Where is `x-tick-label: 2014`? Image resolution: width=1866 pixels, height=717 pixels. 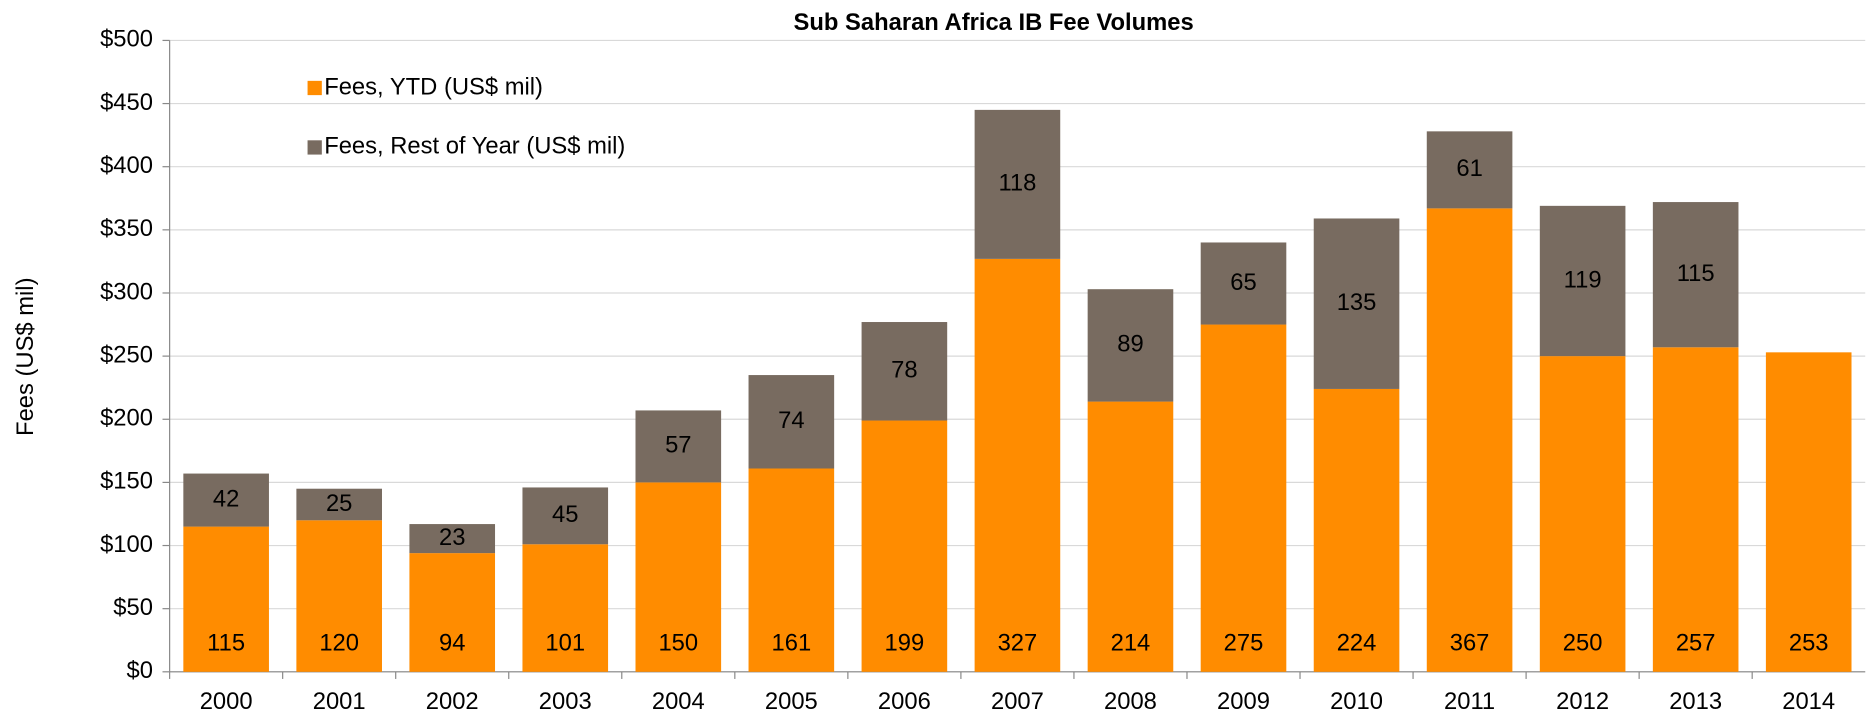
x-tick-label: 2014 is located at coordinates (1808, 701).